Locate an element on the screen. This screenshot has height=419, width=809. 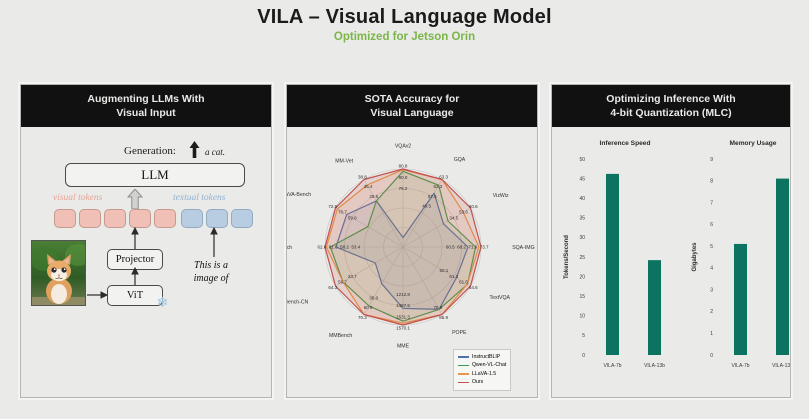
fusion-arrow-icon is located at coordinates (135, 199).